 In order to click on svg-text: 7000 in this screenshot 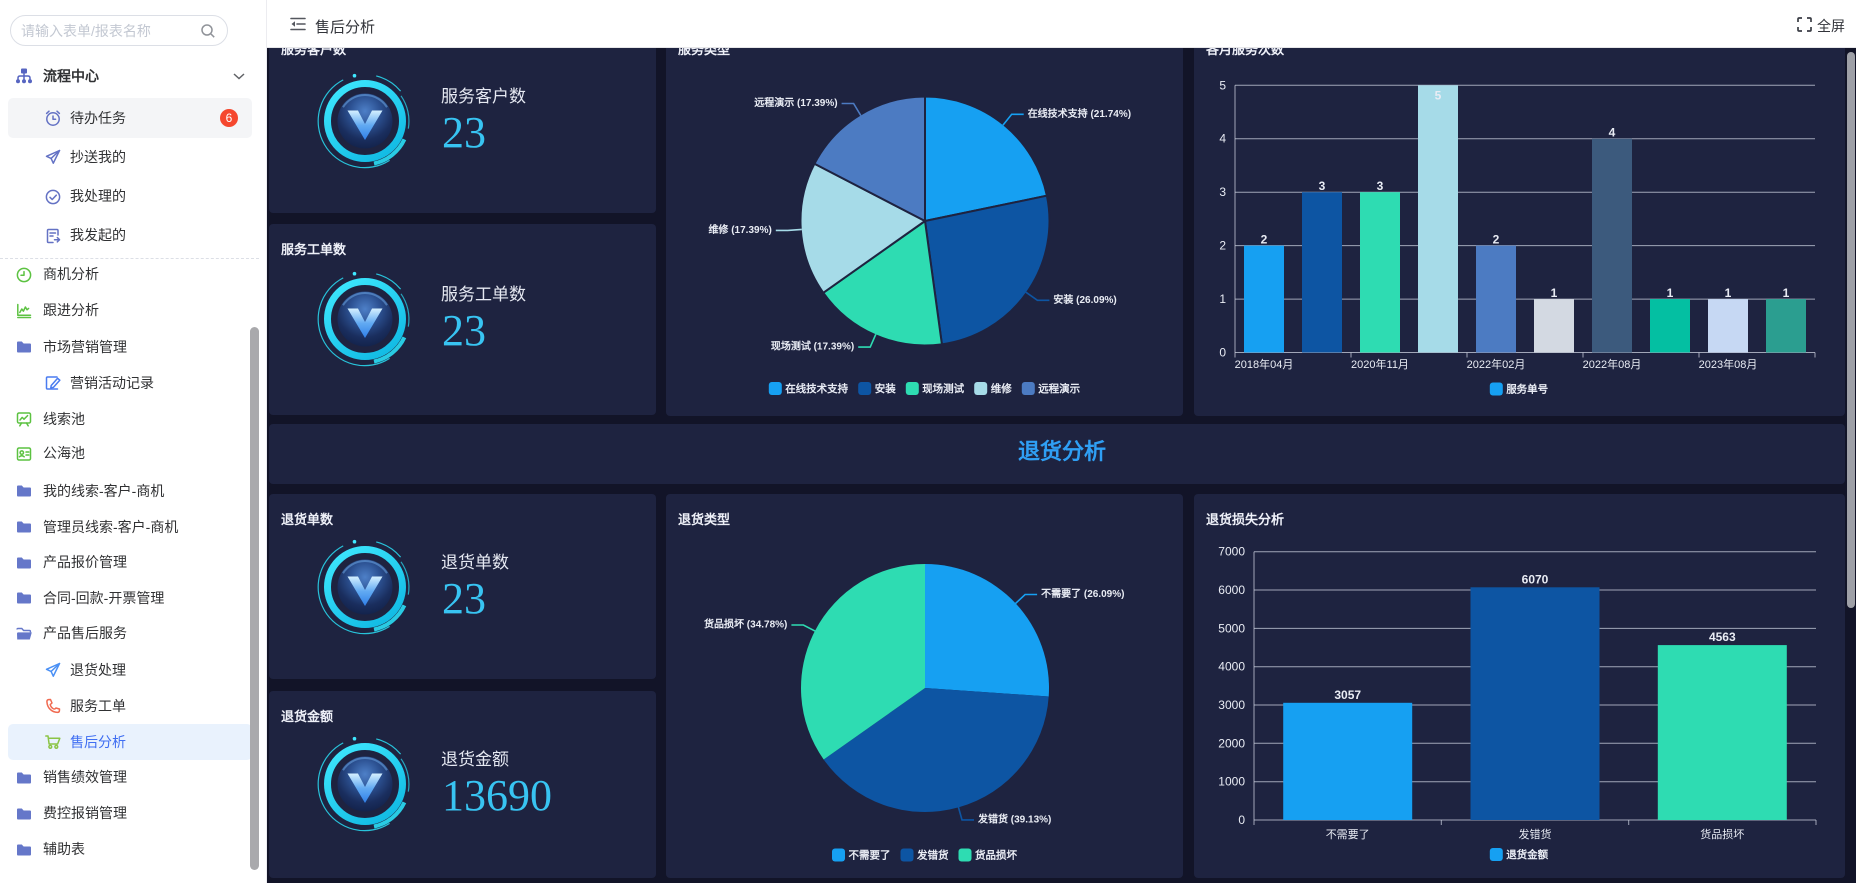, I will do `click(1231, 552)`.